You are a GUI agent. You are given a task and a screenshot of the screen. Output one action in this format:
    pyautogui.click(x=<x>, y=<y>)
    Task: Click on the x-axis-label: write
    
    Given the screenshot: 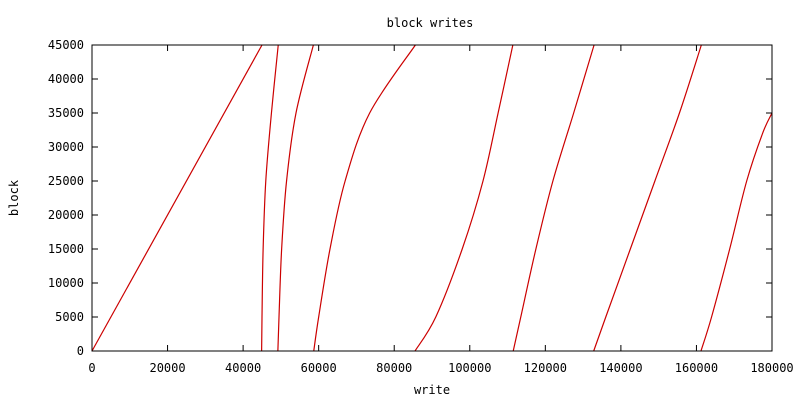 What is the action you would take?
    pyautogui.click(x=432, y=390)
    